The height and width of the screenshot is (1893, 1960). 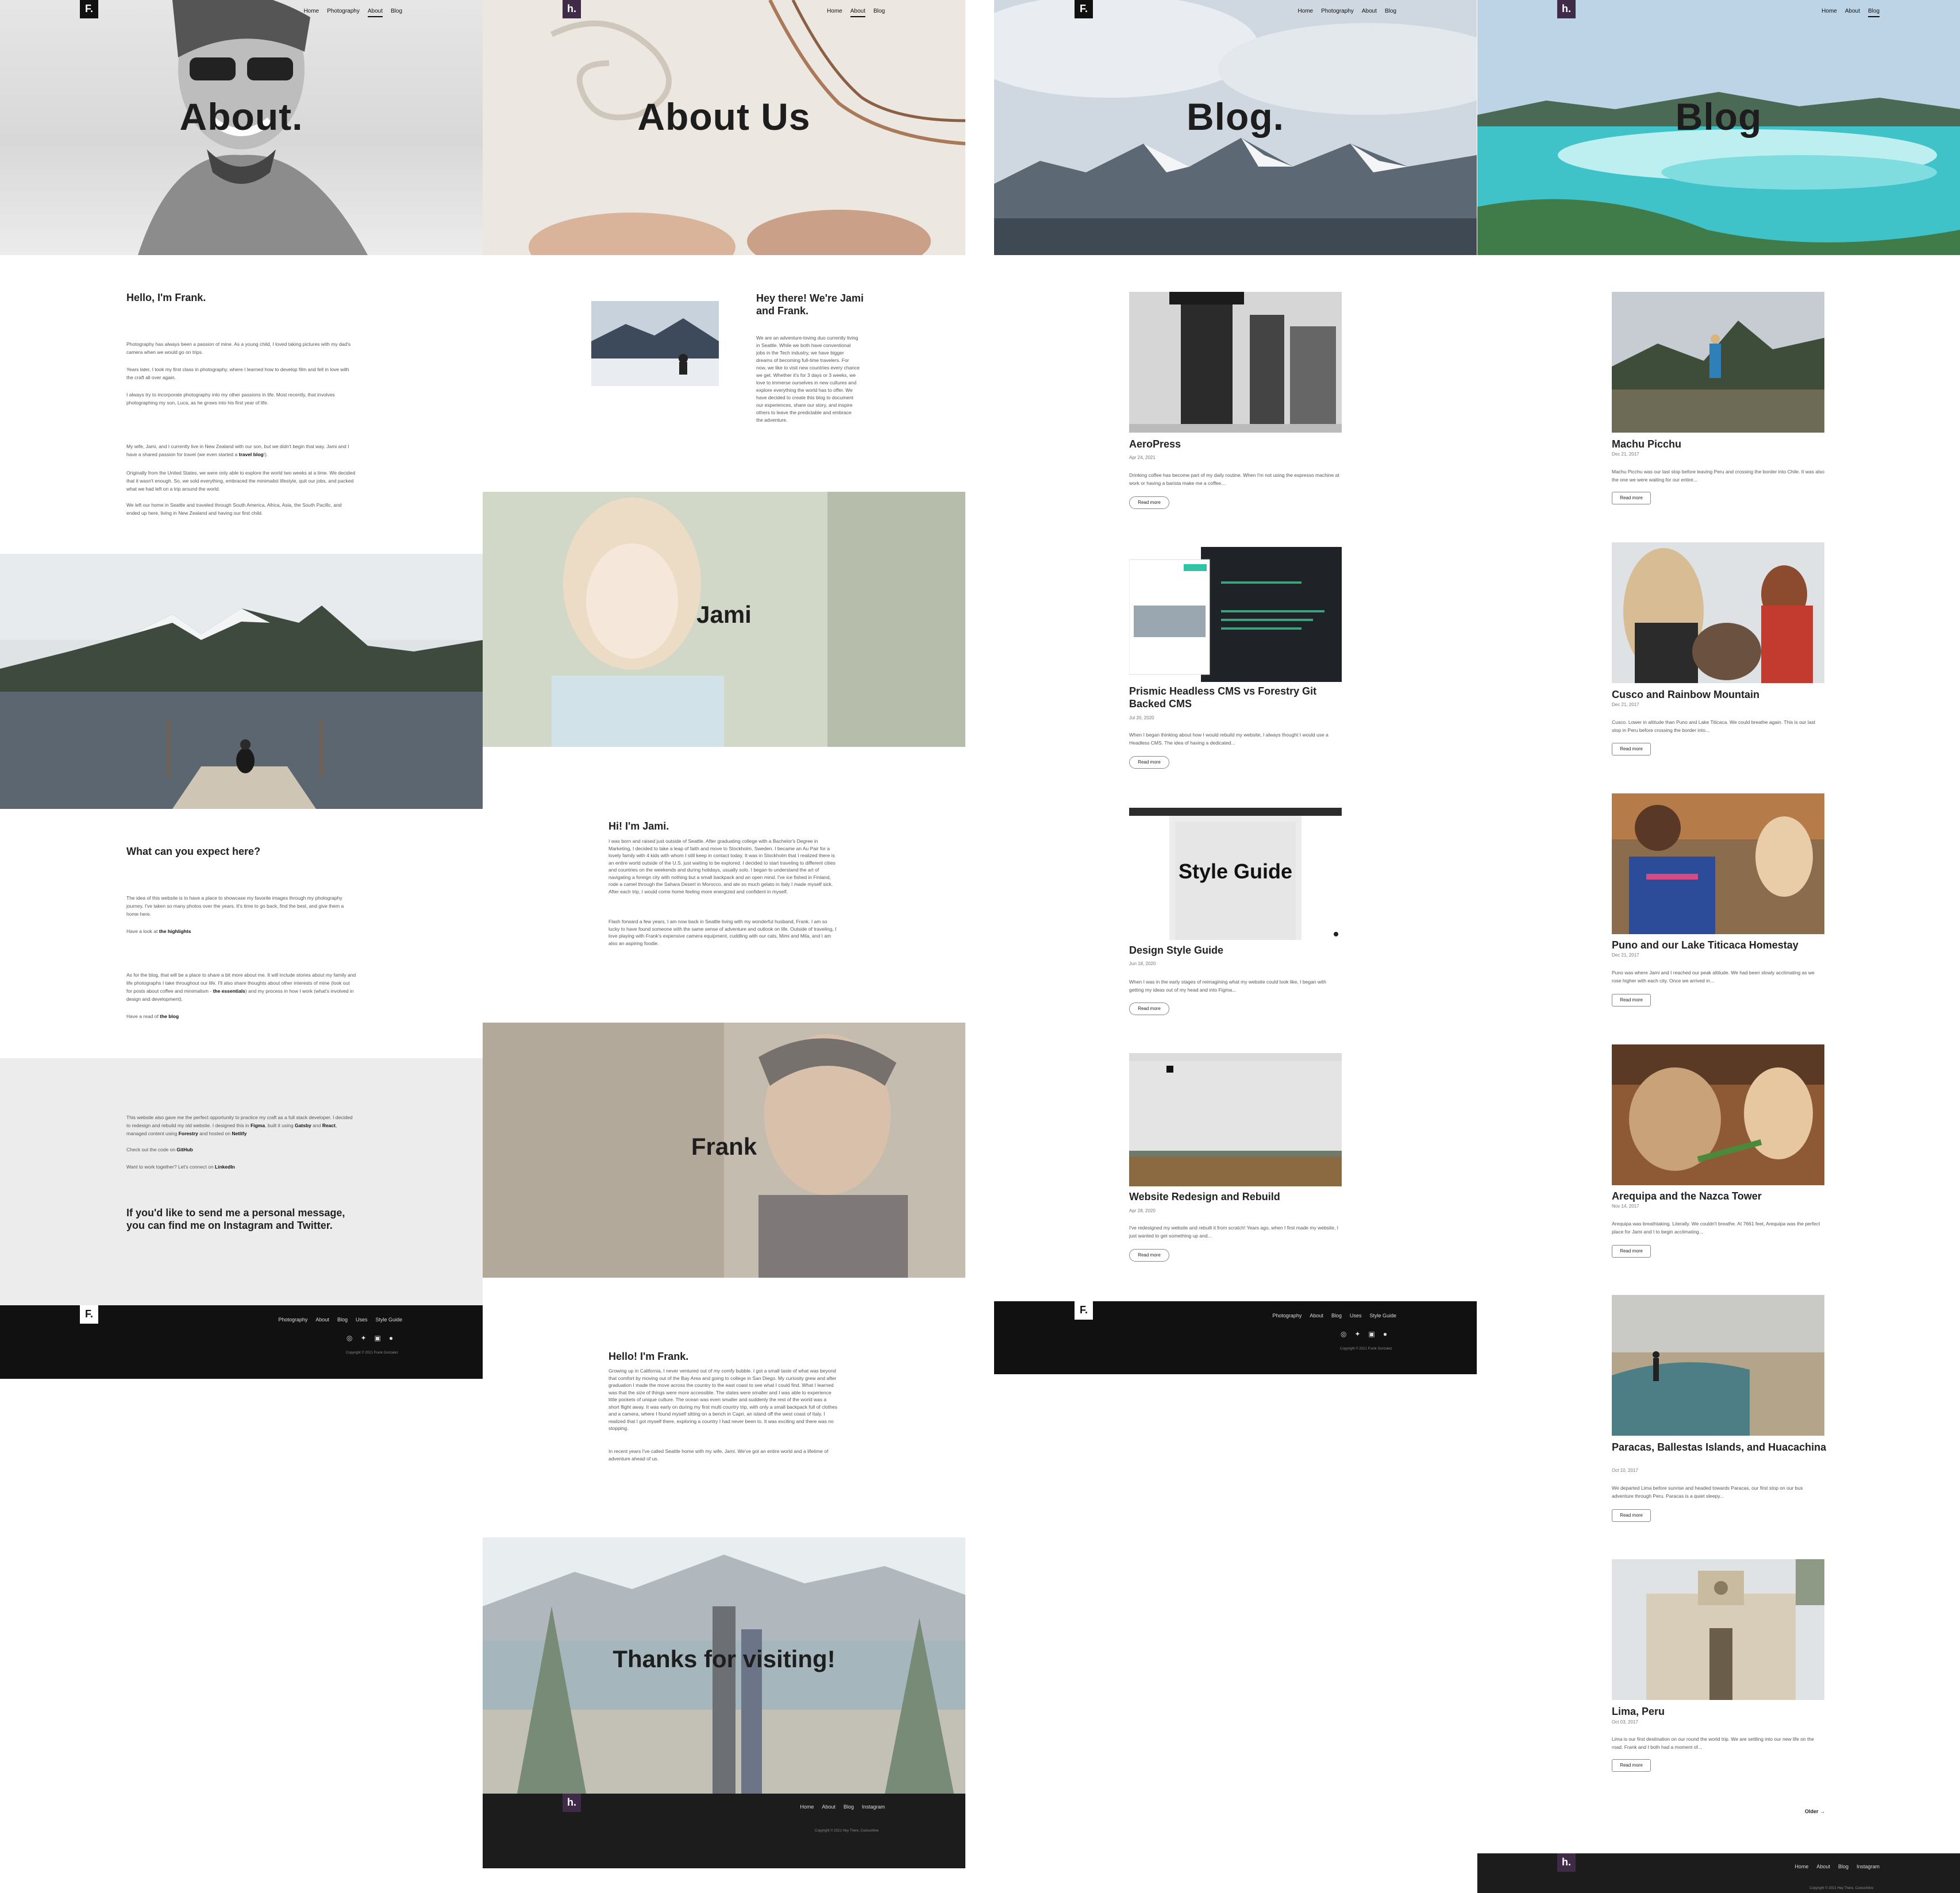 What do you see at coordinates (1685, 694) in the screenshot?
I see `post-title: Cusco and Rainbow Mountain` at bounding box center [1685, 694].